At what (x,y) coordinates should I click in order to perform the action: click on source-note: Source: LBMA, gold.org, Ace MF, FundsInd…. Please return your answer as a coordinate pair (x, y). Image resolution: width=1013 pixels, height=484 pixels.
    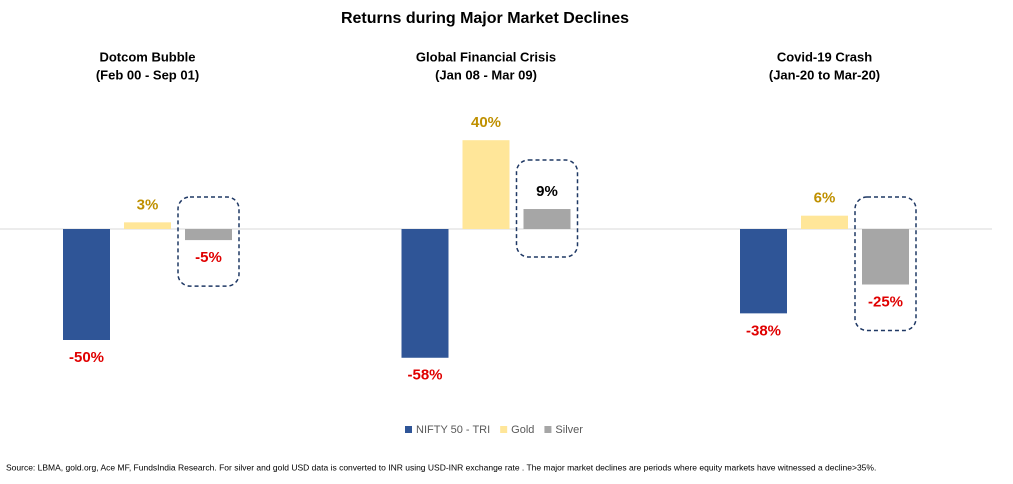
    Looking at the image, I should click on (441, 467).